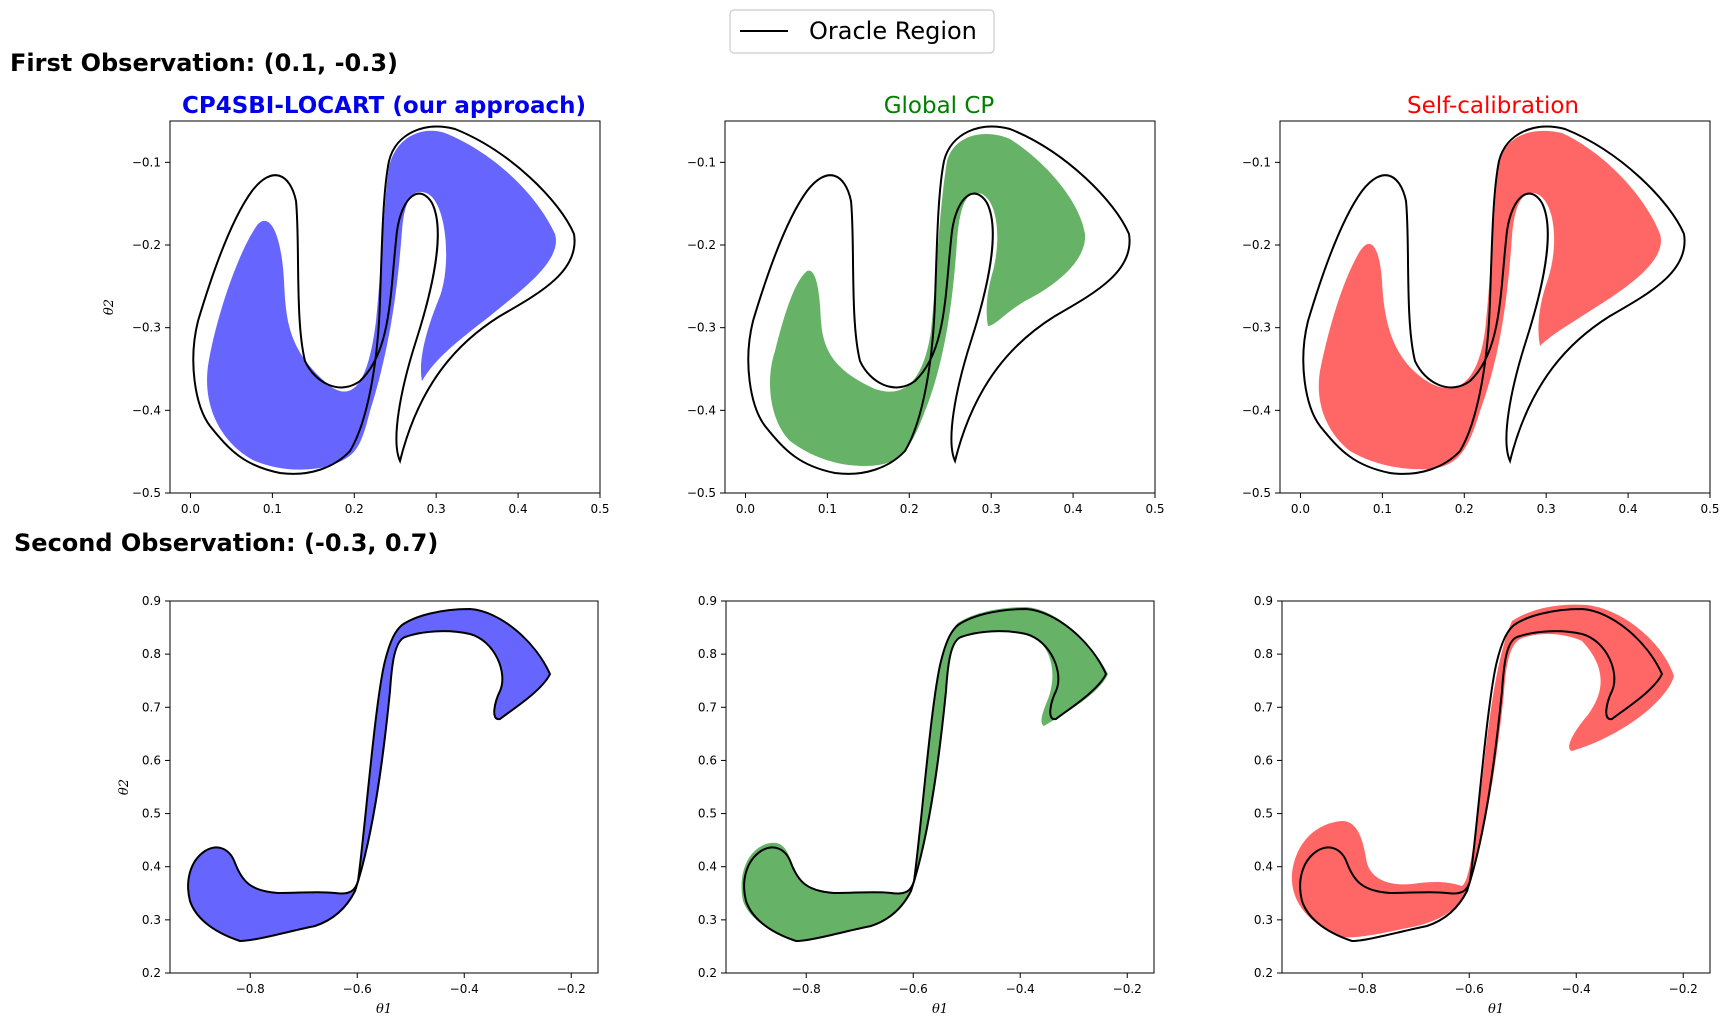 The image size is (1724, 1026). What do you see at coordinates (124, 787) in the screenshot?
I see `y-axis-label-row2: θ2` at bounding box center [124, 787].